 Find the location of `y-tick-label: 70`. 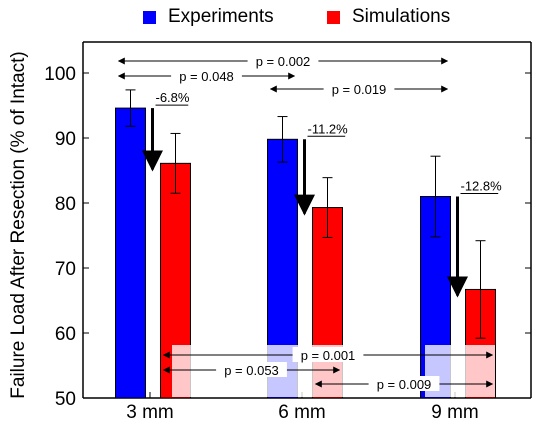

y-tick-label: 70 is located at coordinates (65, 269).